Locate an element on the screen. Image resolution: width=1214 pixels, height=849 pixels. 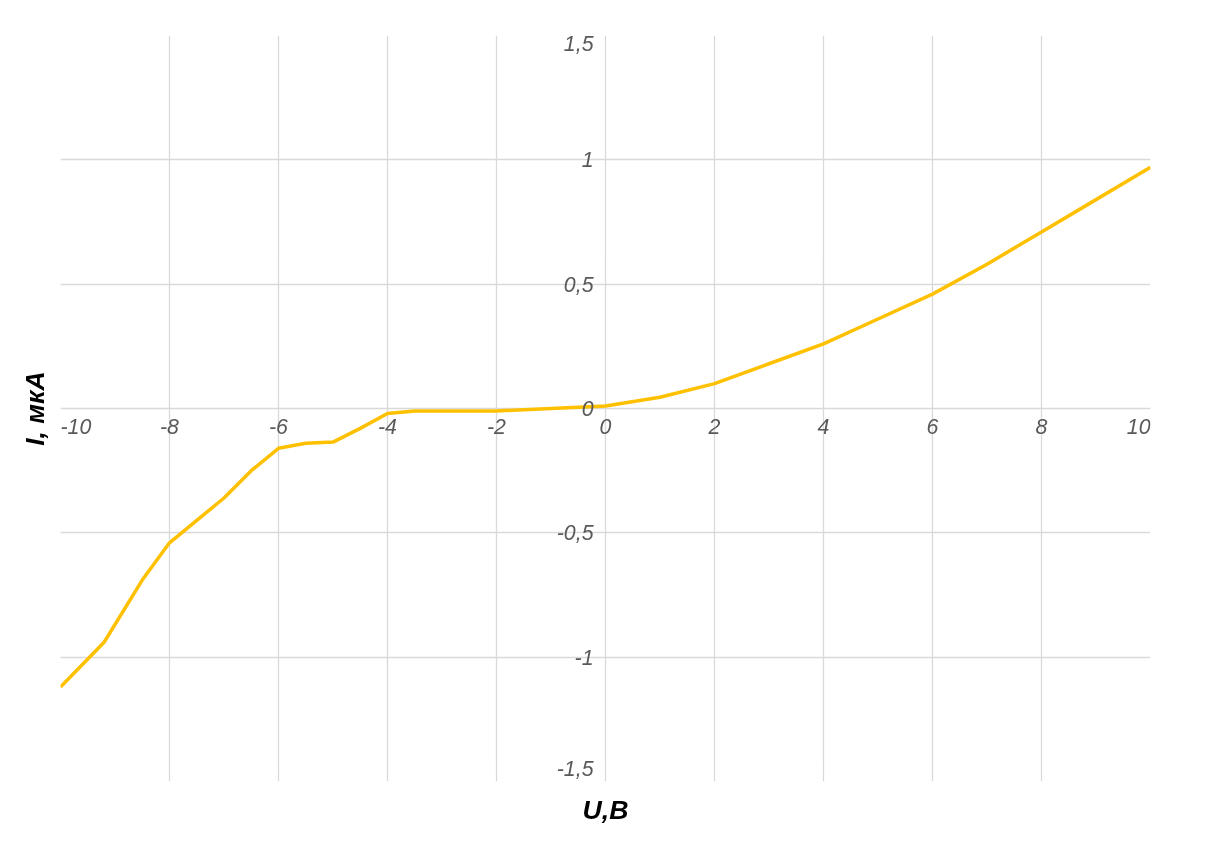
x-tick-label: -2 is located at coordinates (497, 426).